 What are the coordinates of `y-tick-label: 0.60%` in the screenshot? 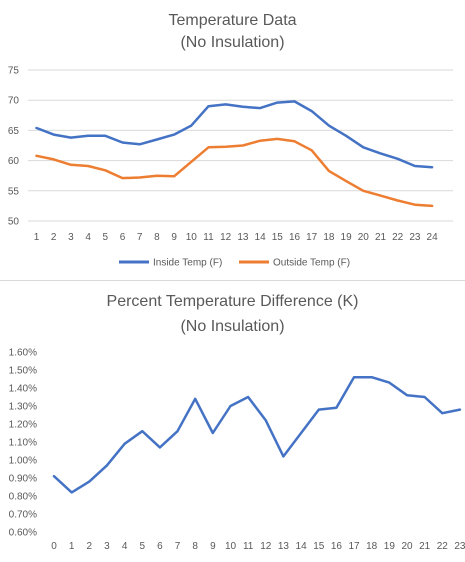 It's located at (23, 533).